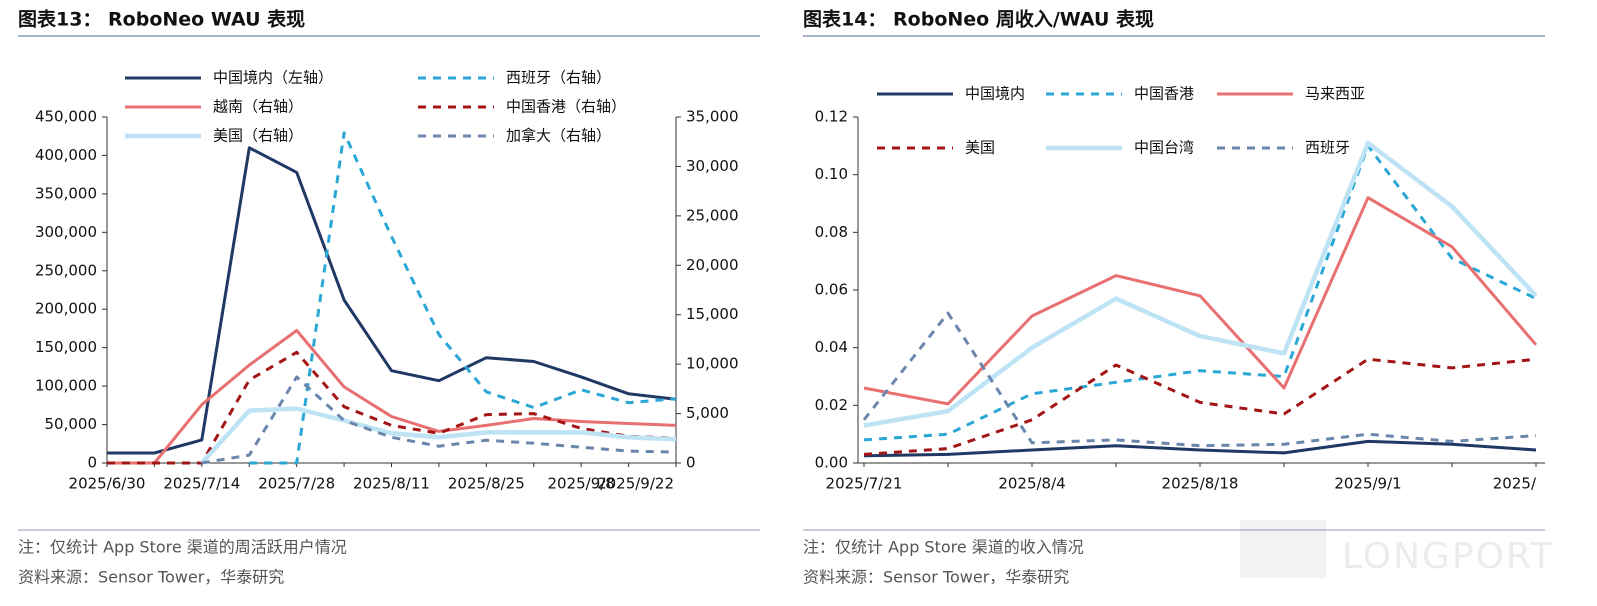  What do you see at coordinates (161, 19) in the screenshot?
I see `chart-title: 图表13： RoboNeo WAU 表现` at bounding box center [161, 19].